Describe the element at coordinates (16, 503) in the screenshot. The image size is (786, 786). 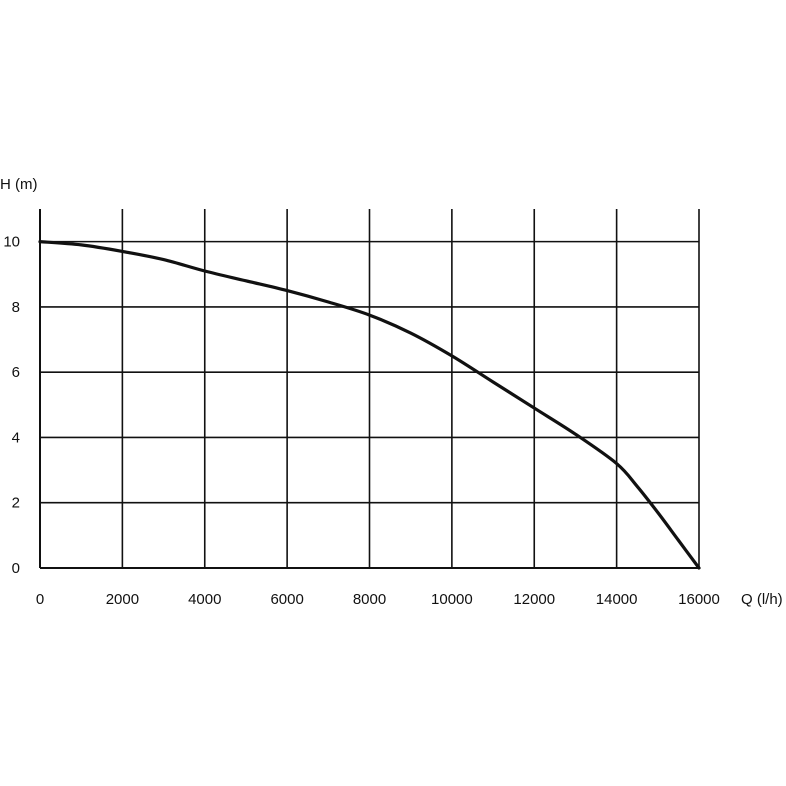
I see `y-tick-label-1: 2` at that location.